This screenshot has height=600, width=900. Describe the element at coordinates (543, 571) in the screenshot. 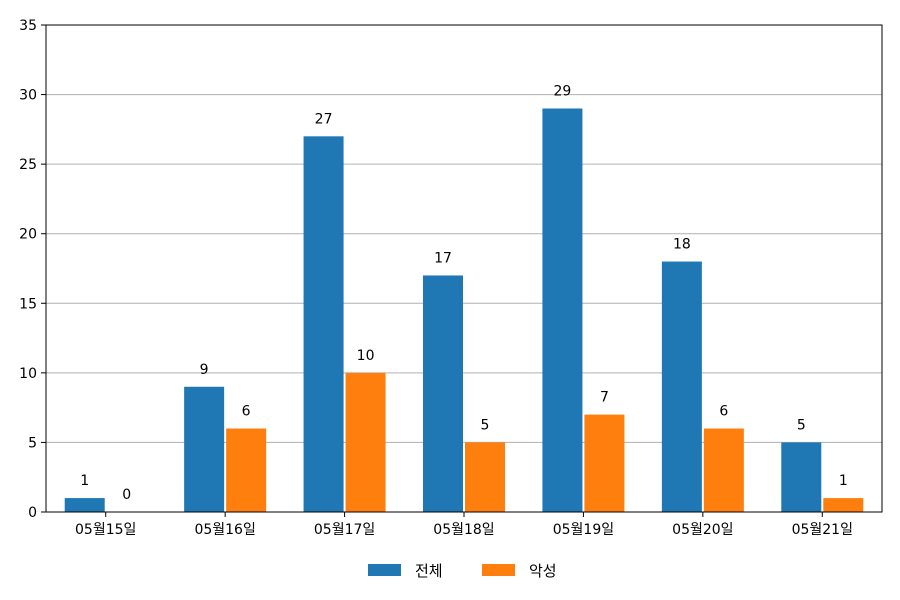

I see `legend-label: 악성` at that location.